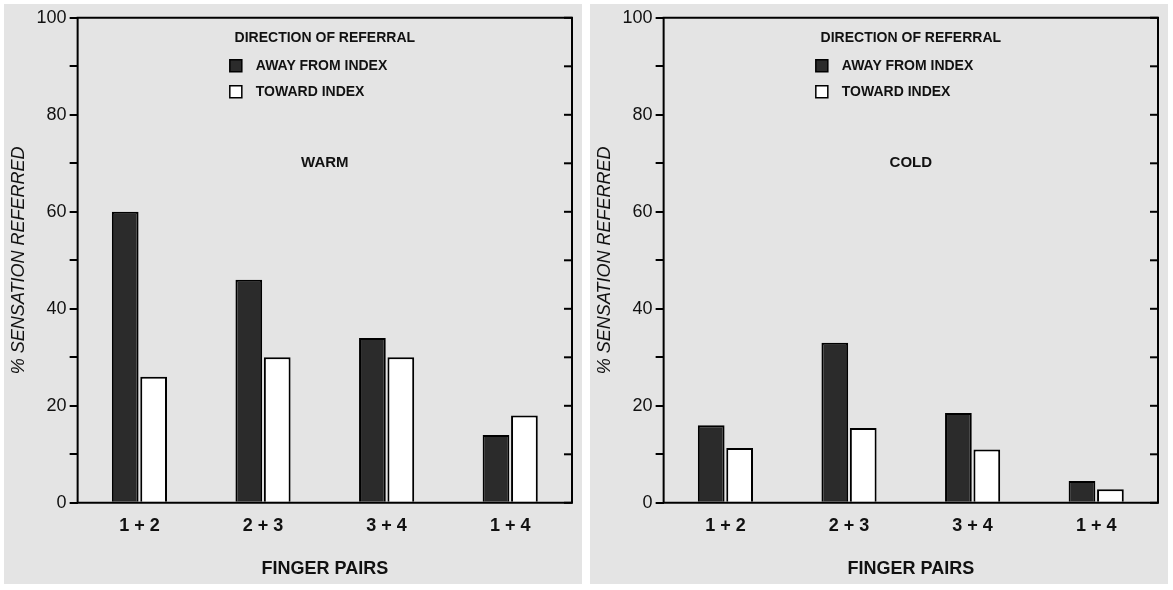 This screenshot has height=590, width=1173. I want to click on annotation: COLD, so click(911, 162).